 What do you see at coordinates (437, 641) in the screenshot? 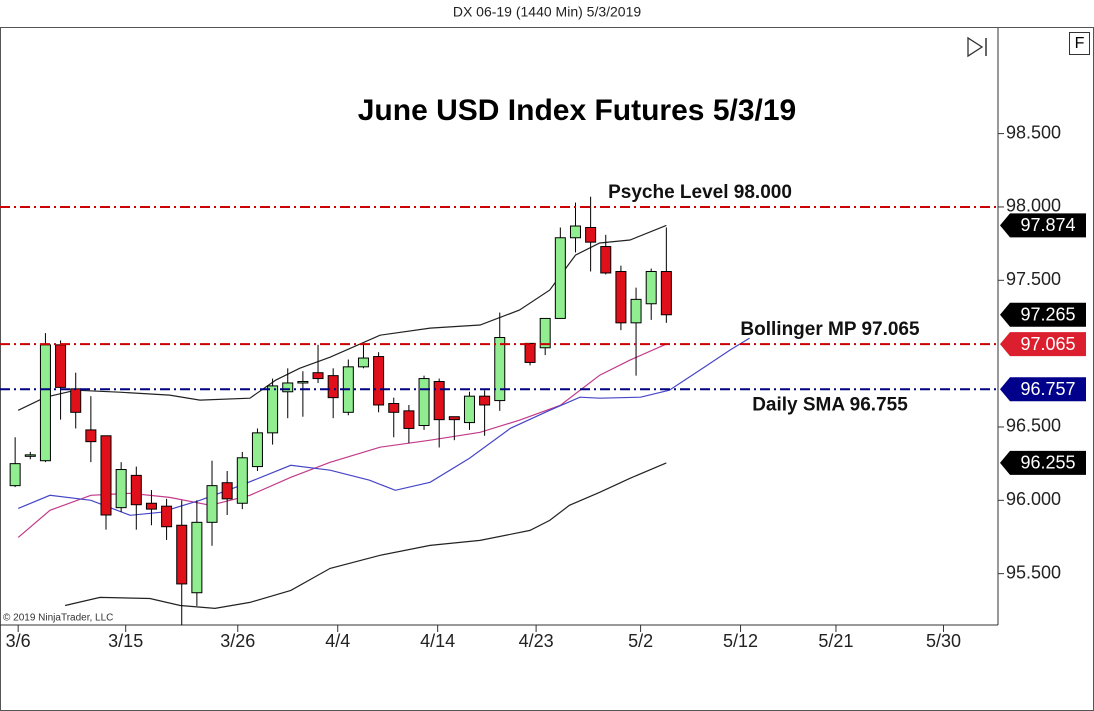
I see `x-tick-label: 4/14` at bounding box center [437, 641].